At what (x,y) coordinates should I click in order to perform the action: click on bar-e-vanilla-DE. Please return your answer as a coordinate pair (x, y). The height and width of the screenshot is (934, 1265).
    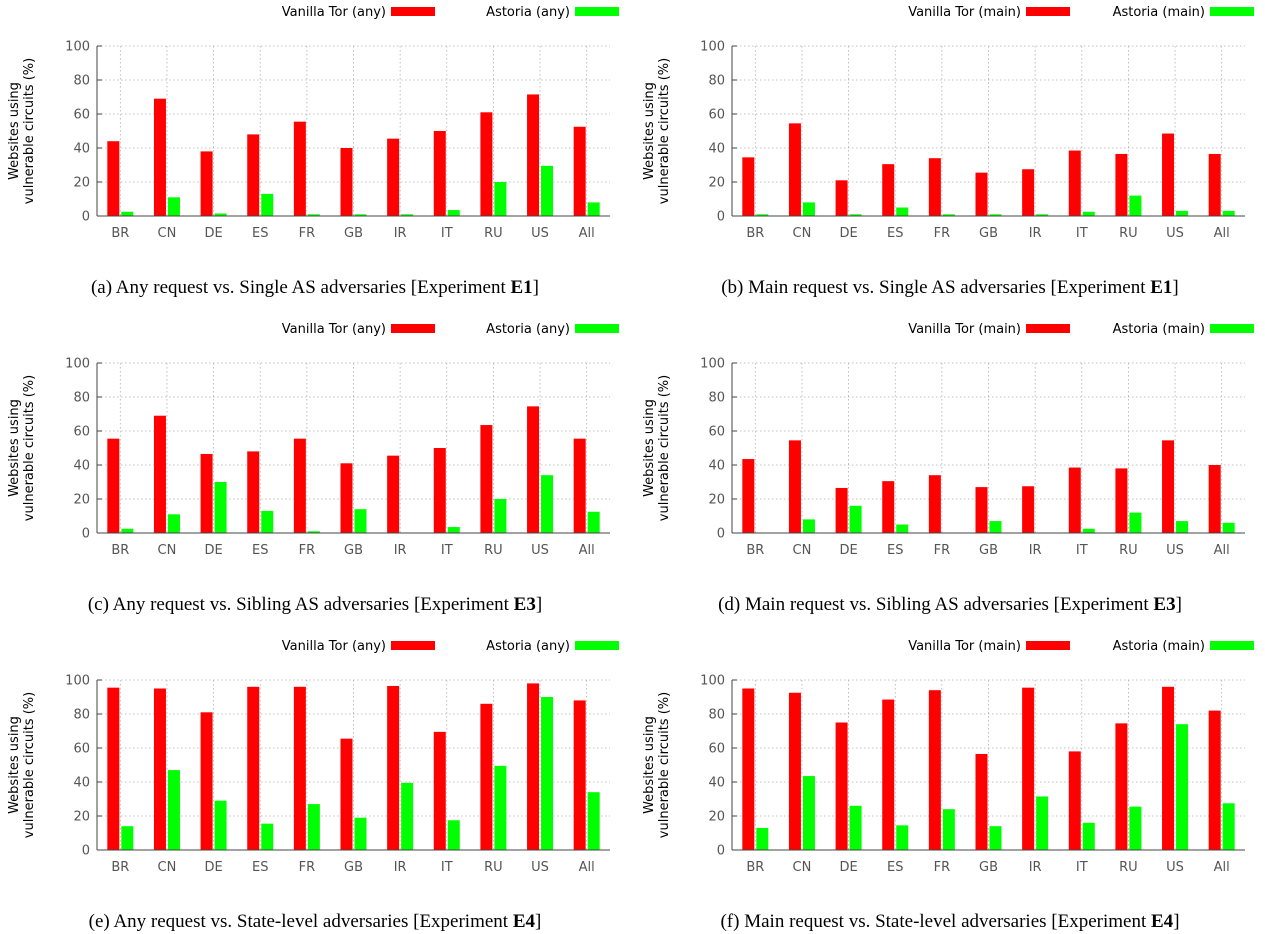
    Looking at the image, I should click on (206, 781).